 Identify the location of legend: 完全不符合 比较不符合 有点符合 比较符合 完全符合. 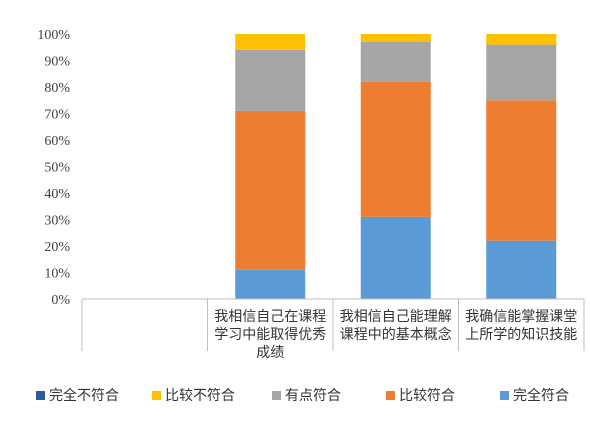
(302, 395).